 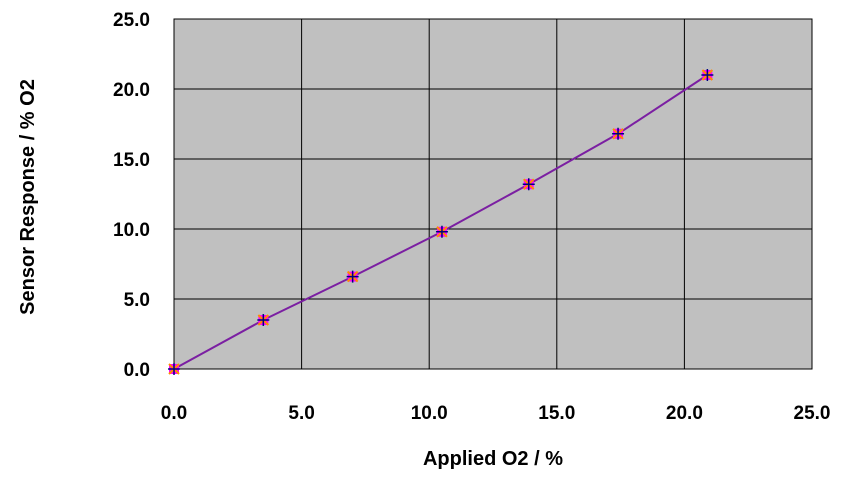 I want to click on x-tick-label: 25.0, so click(x=812, y=413).